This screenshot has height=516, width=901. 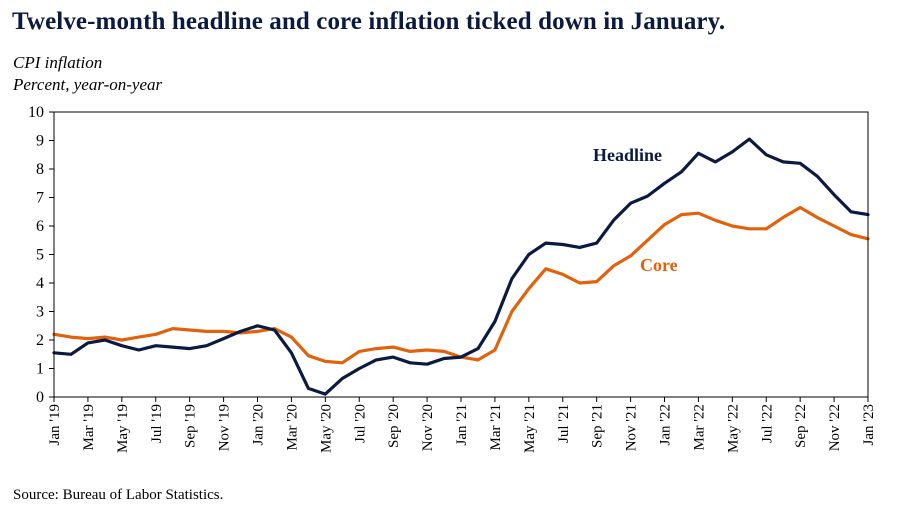 I want to click on y-tick-label: 5, so click(x=40, y=255).